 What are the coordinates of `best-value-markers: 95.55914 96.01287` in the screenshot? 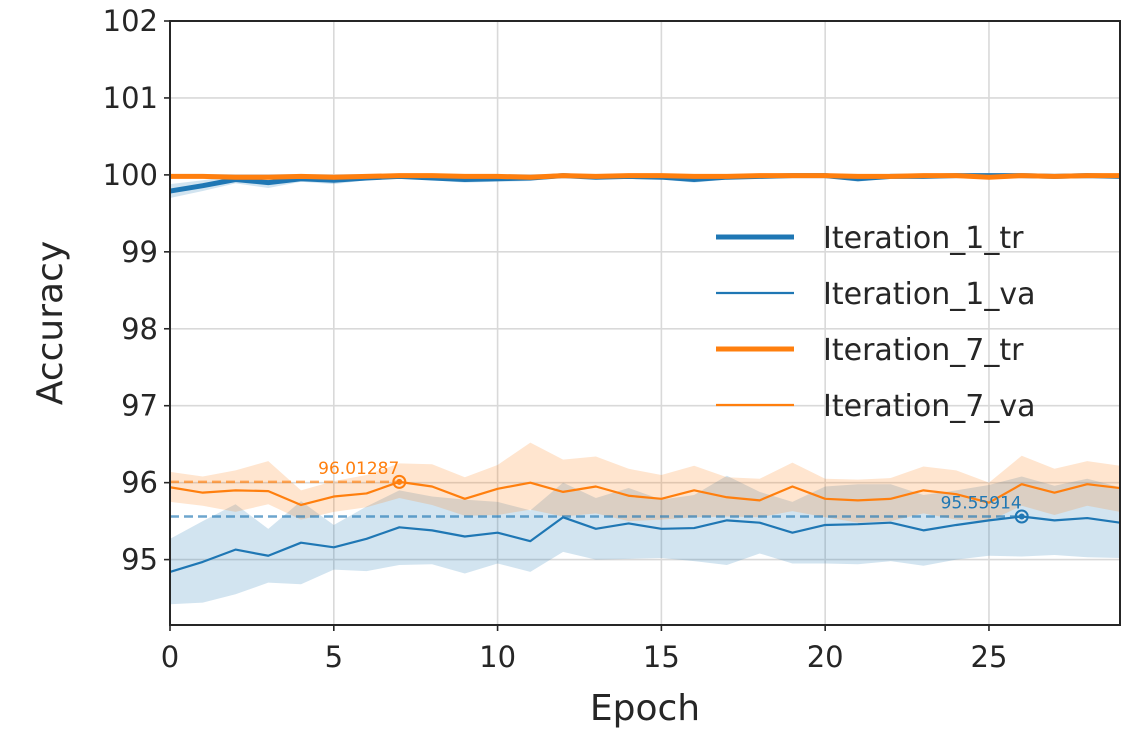 It's located at (673, 491).